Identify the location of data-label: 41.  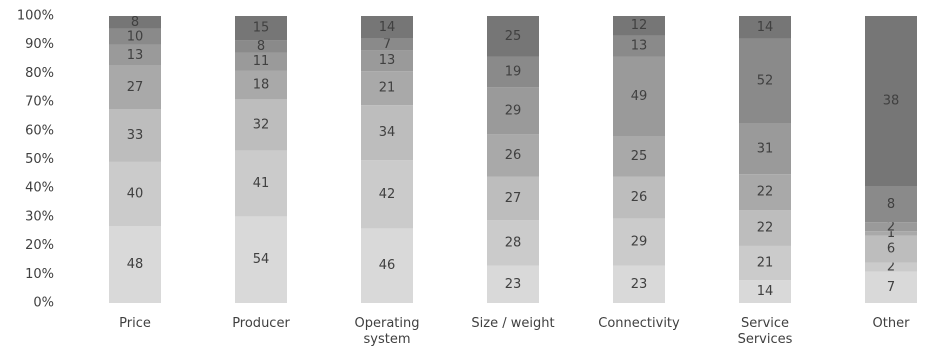
(261, 183).